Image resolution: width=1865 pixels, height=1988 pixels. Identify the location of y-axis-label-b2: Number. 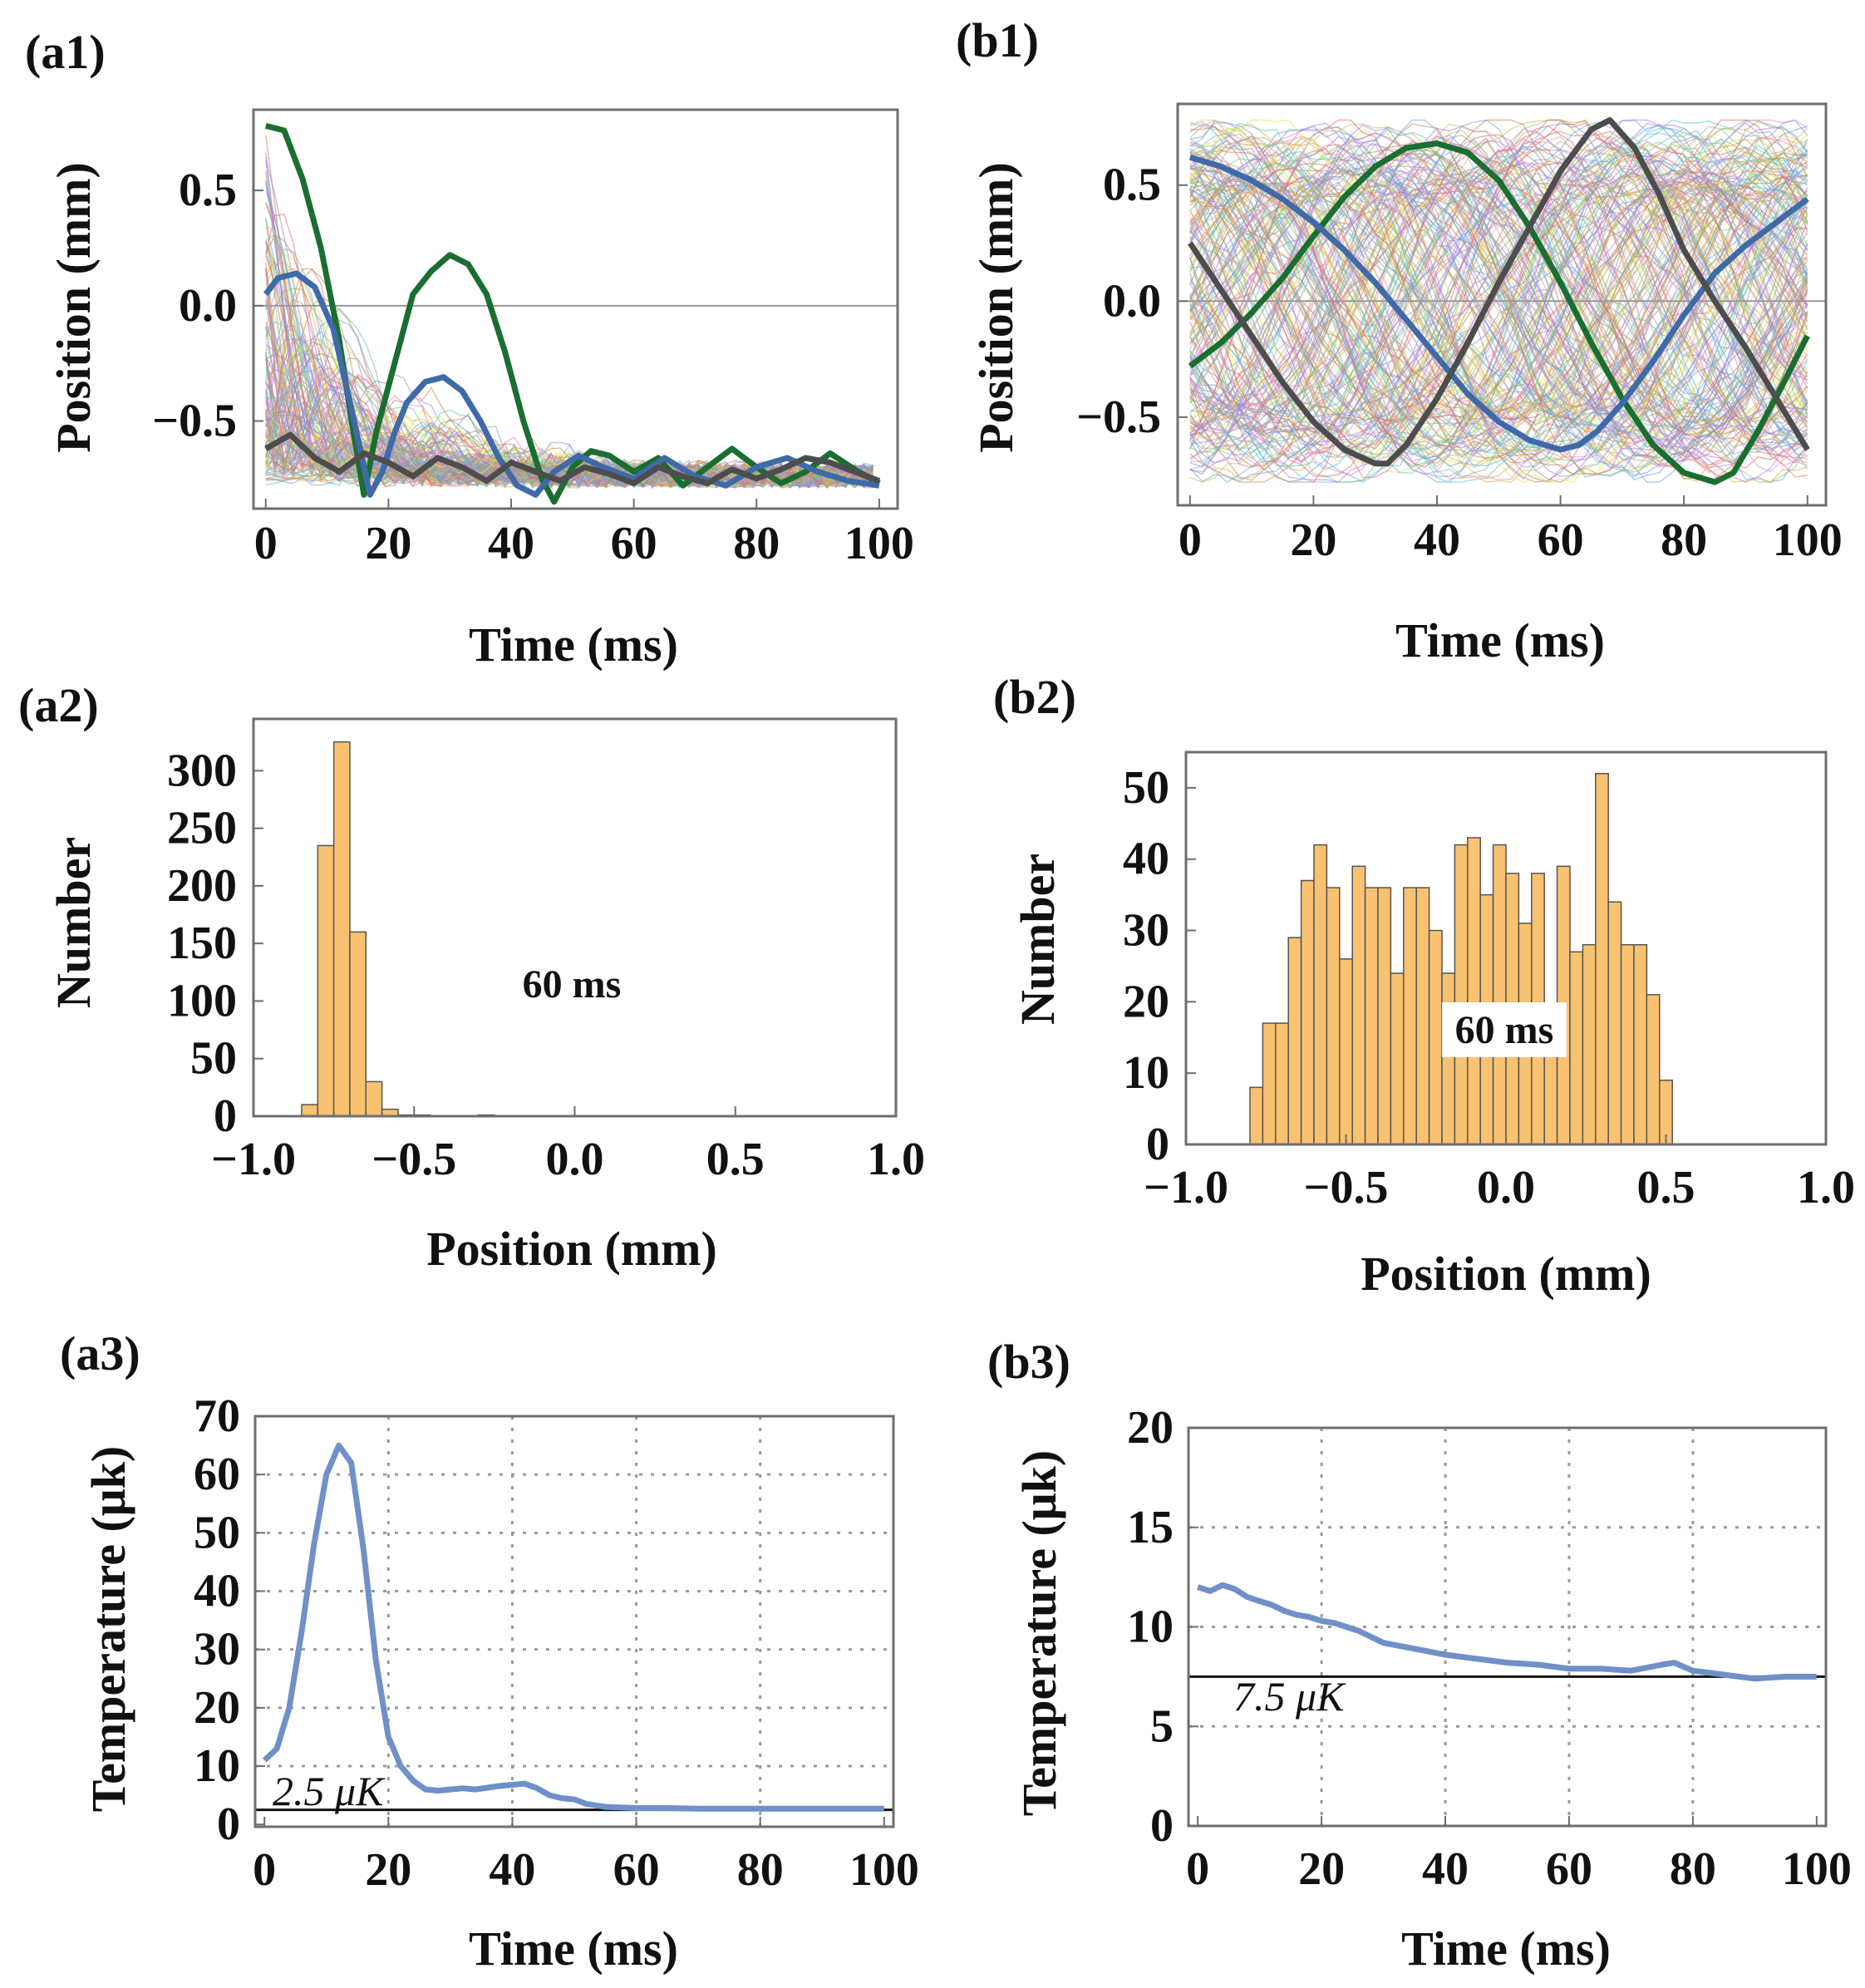
(1038, 940).